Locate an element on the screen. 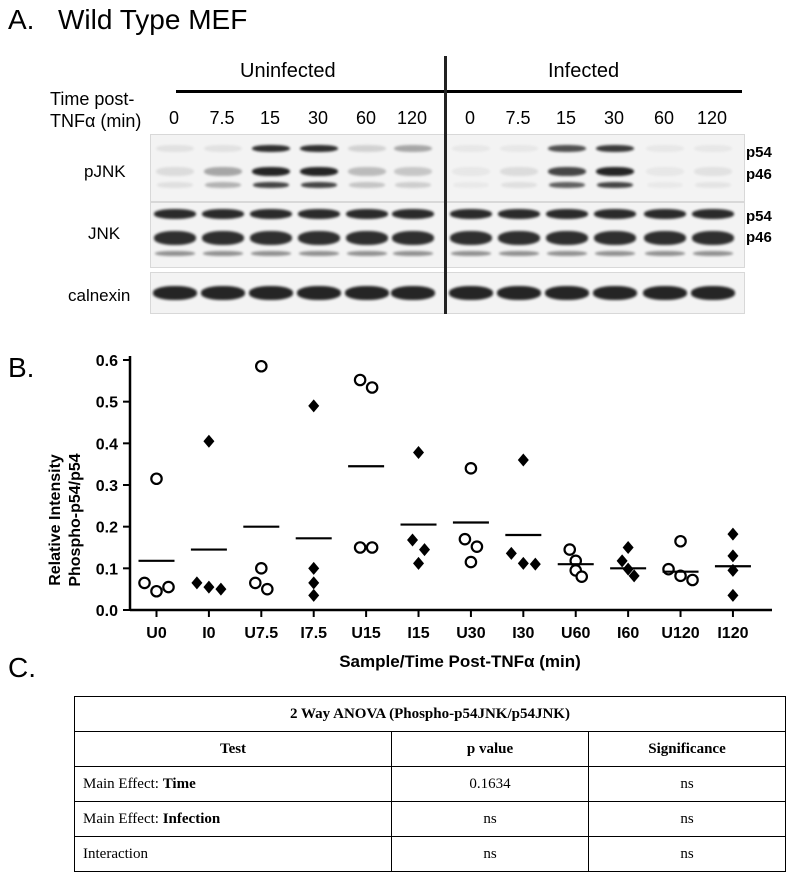 The height and width of the screenshot is (882, 800). time-label-line2: TNFα (min) is located at coordinates (96, 121).